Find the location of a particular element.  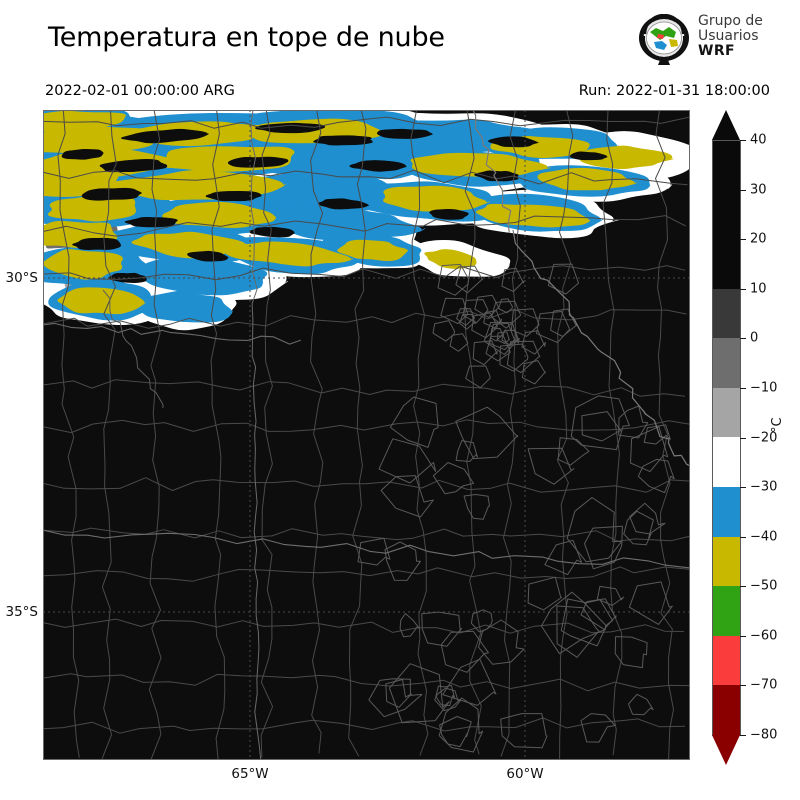

logo-line-2: Usuarios is located at coordinates (728, 36).